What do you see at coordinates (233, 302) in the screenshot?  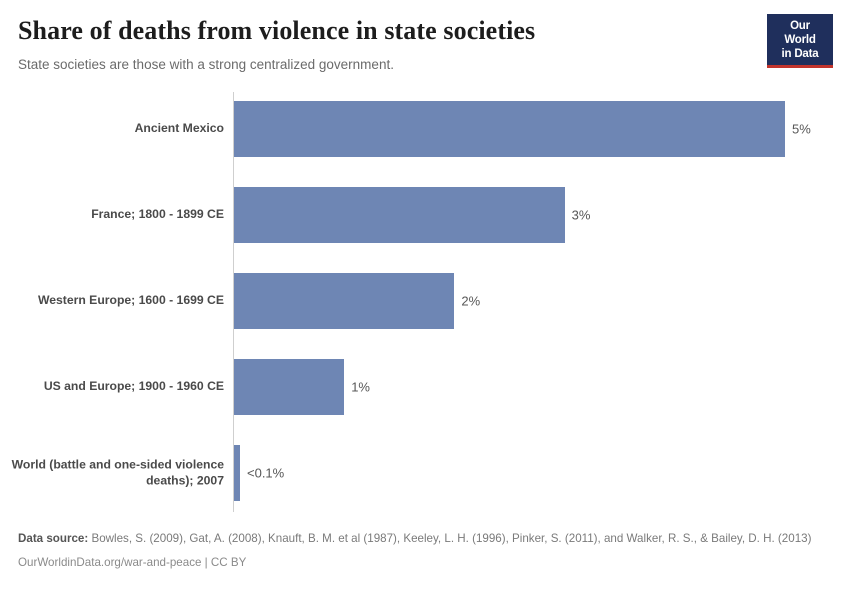 I see `y-axis-line` at bounding box center [233, 302].